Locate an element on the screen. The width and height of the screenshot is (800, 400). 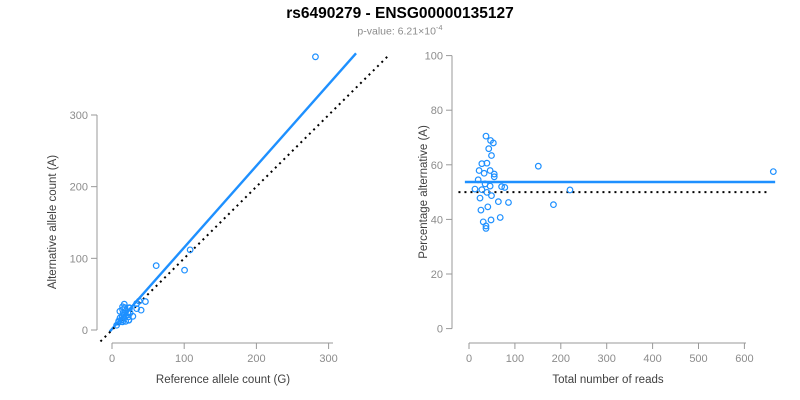
y-tick-label: 200 is located at coordinates (79, 188).